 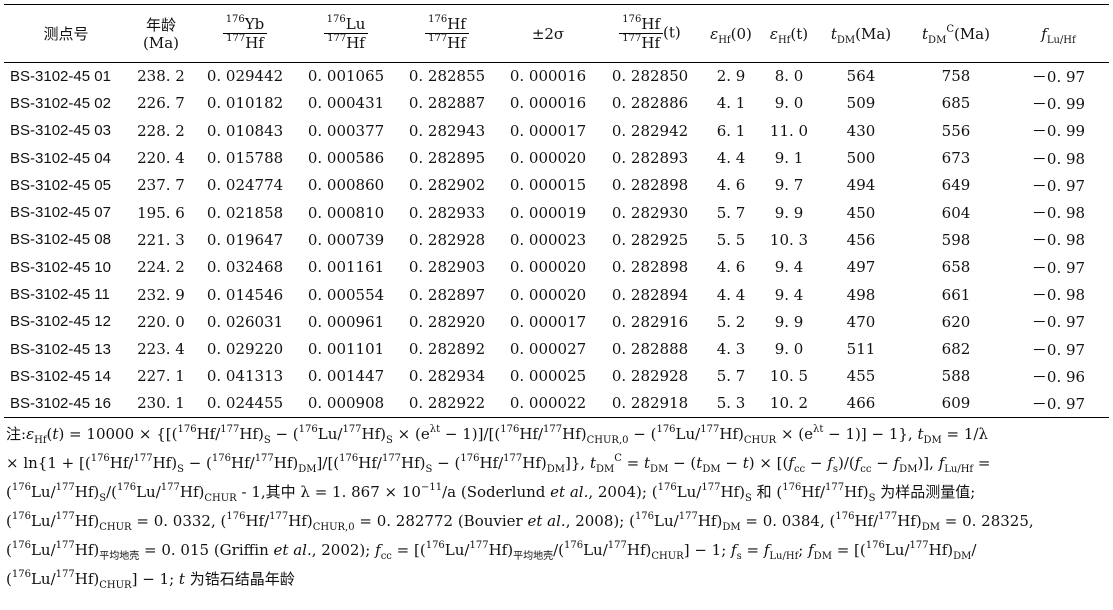 What do you see at coordinates (789, 35) in the screenshot?
I see `col-header-epsilon-hf-t: εHf(t)` at bounding box center [789, 35].